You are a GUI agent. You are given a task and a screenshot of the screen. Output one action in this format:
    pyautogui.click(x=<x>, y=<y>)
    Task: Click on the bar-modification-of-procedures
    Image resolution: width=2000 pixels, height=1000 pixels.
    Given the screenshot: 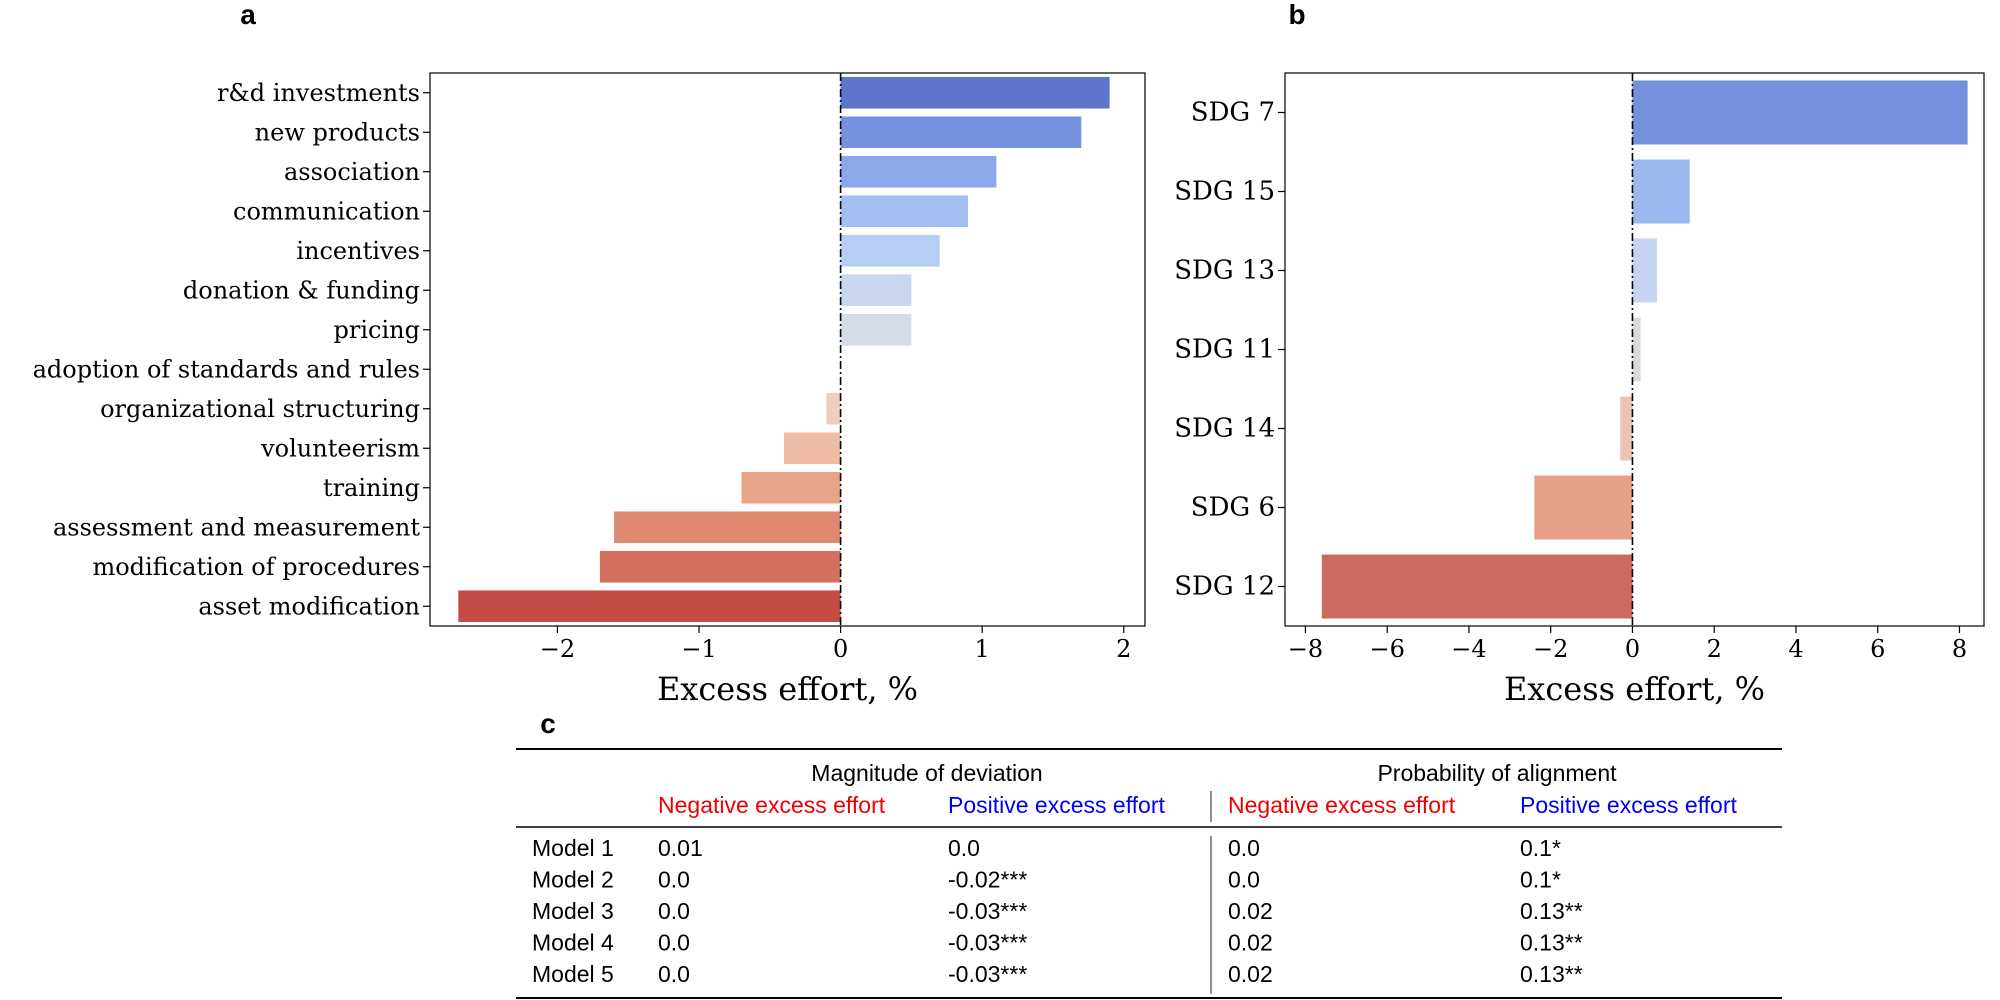 What is the action you would take?
    pyautogui.click(x=720, y=566)
    